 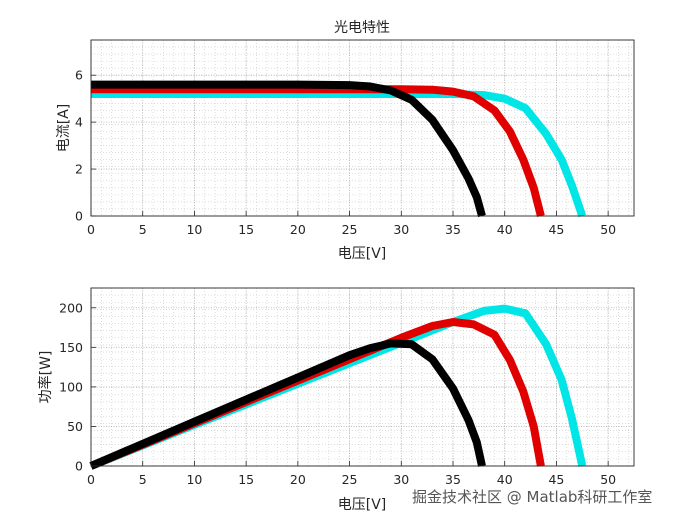 I want to click on x-axis-label-bottom: 电压[V], so click(x=362, y=505).